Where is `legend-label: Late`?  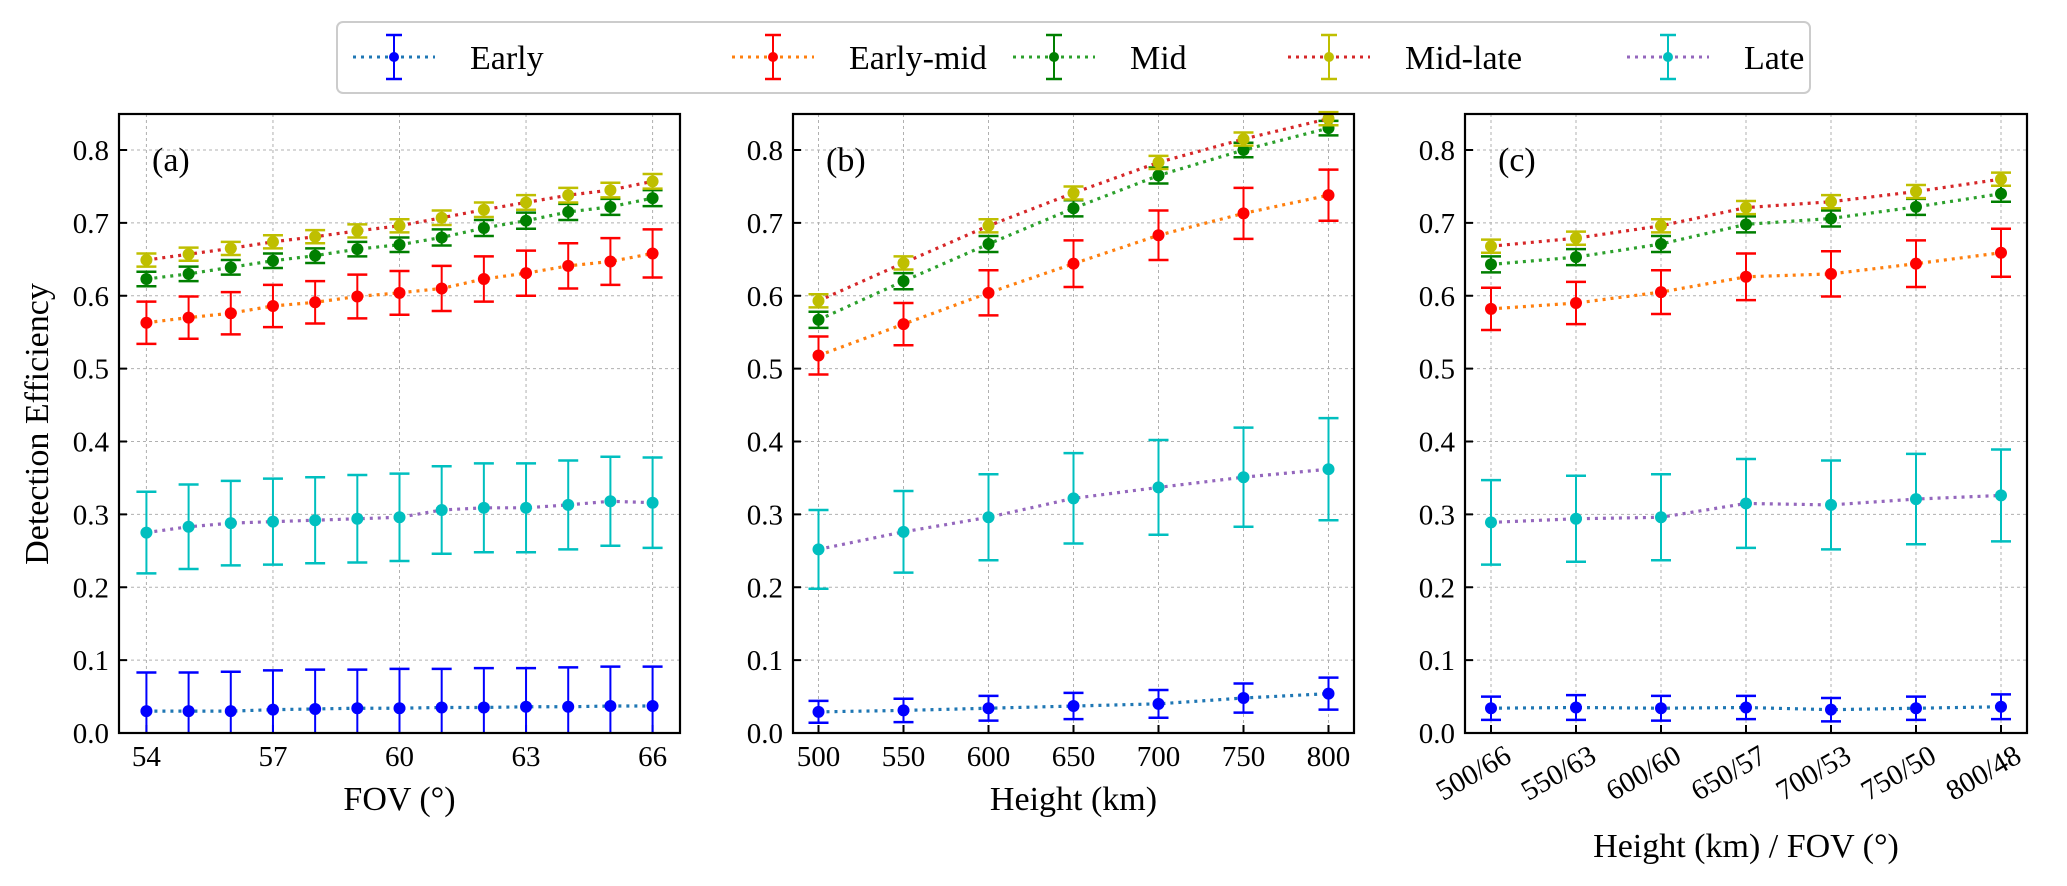
legend-label: Late is located at coordinates (1774, 58).